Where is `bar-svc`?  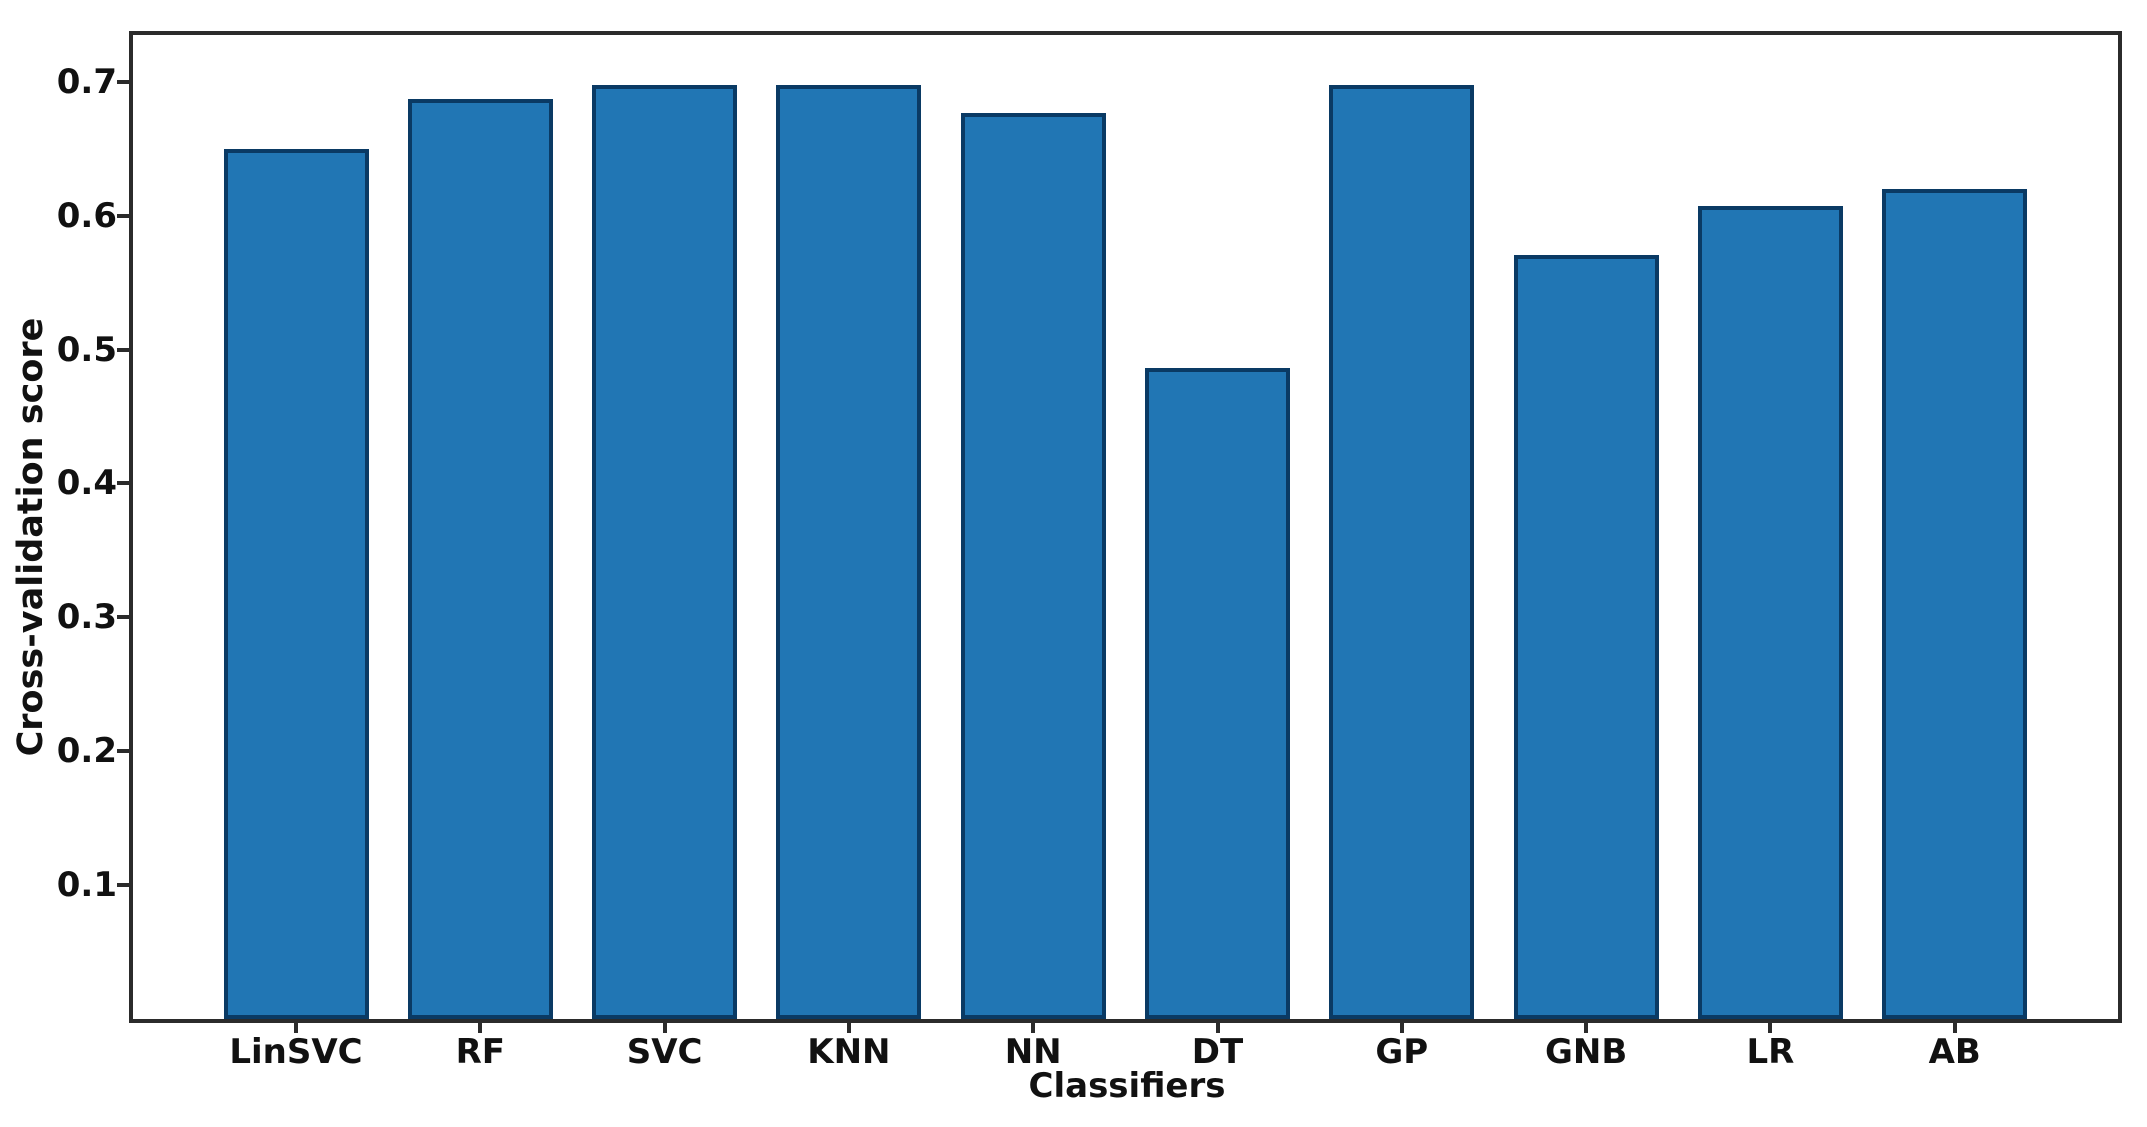 bar-svc is located at coordinates (665, 551).